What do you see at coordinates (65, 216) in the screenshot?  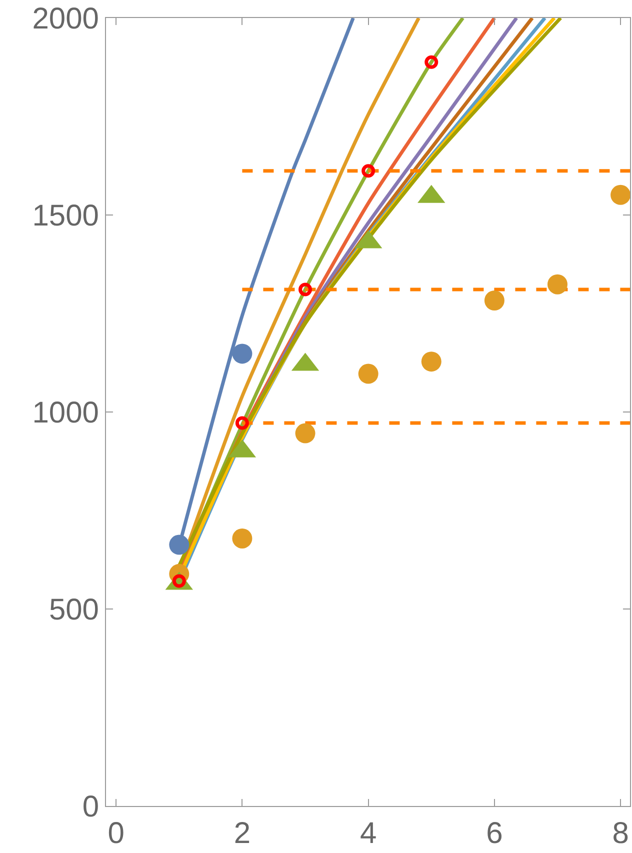 I see `y-tick-label: 1500` at bounding box center [65, 216].